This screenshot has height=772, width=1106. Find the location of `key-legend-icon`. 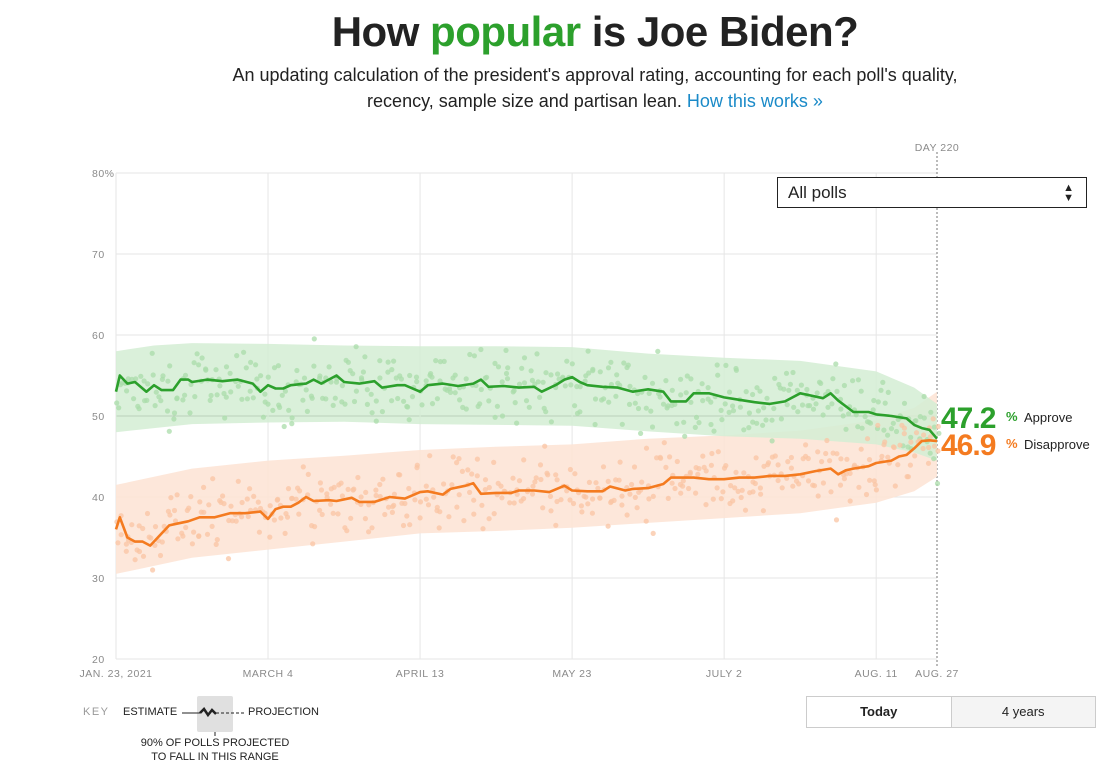

key-legend-icon is located at coordinates (214, 716).